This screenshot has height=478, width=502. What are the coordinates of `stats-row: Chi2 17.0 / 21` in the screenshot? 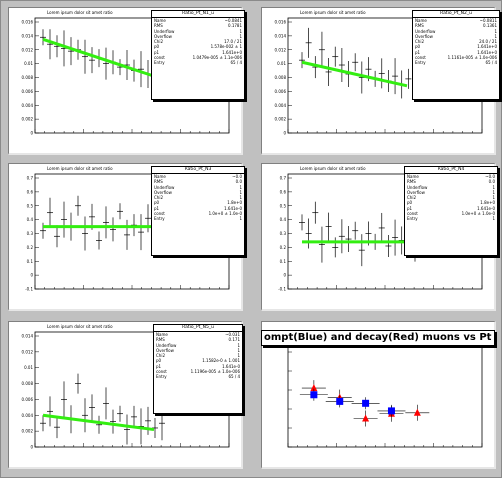 It's located at (198, 42).